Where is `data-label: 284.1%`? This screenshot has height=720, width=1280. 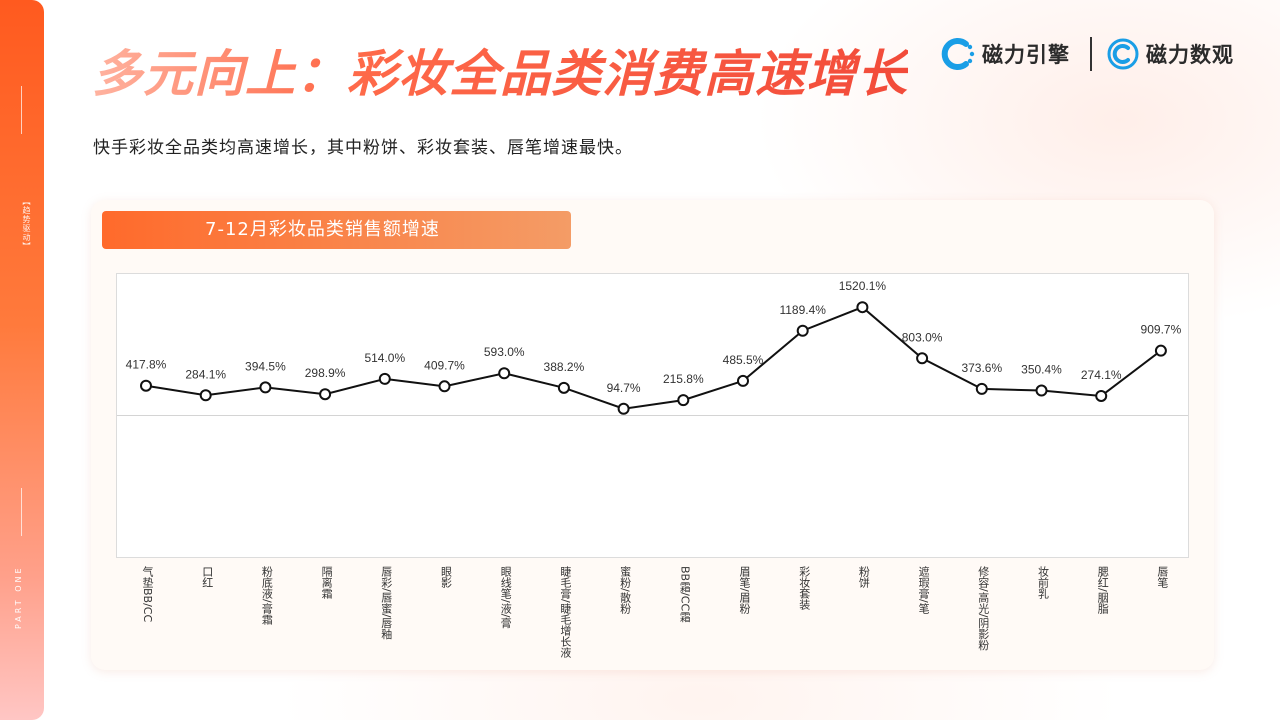
data-label: 284.1% is located at coordinates (205, 374).